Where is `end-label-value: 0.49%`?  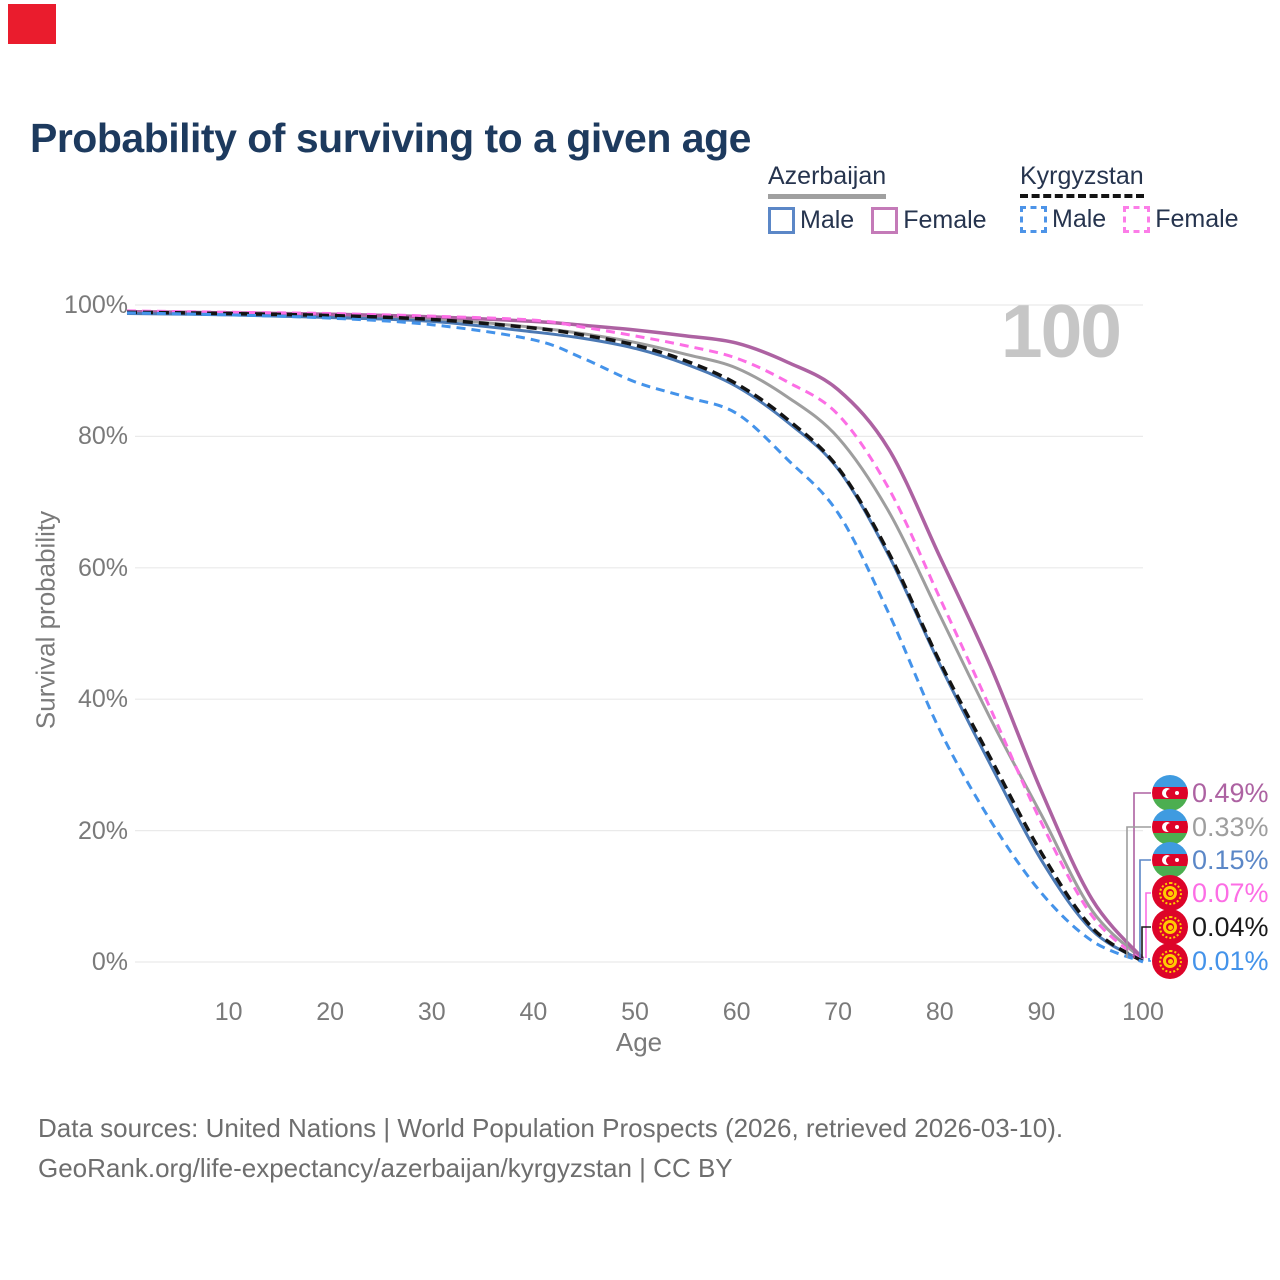
end-label-value: 0.49% is located at coordinates (1230, 792).